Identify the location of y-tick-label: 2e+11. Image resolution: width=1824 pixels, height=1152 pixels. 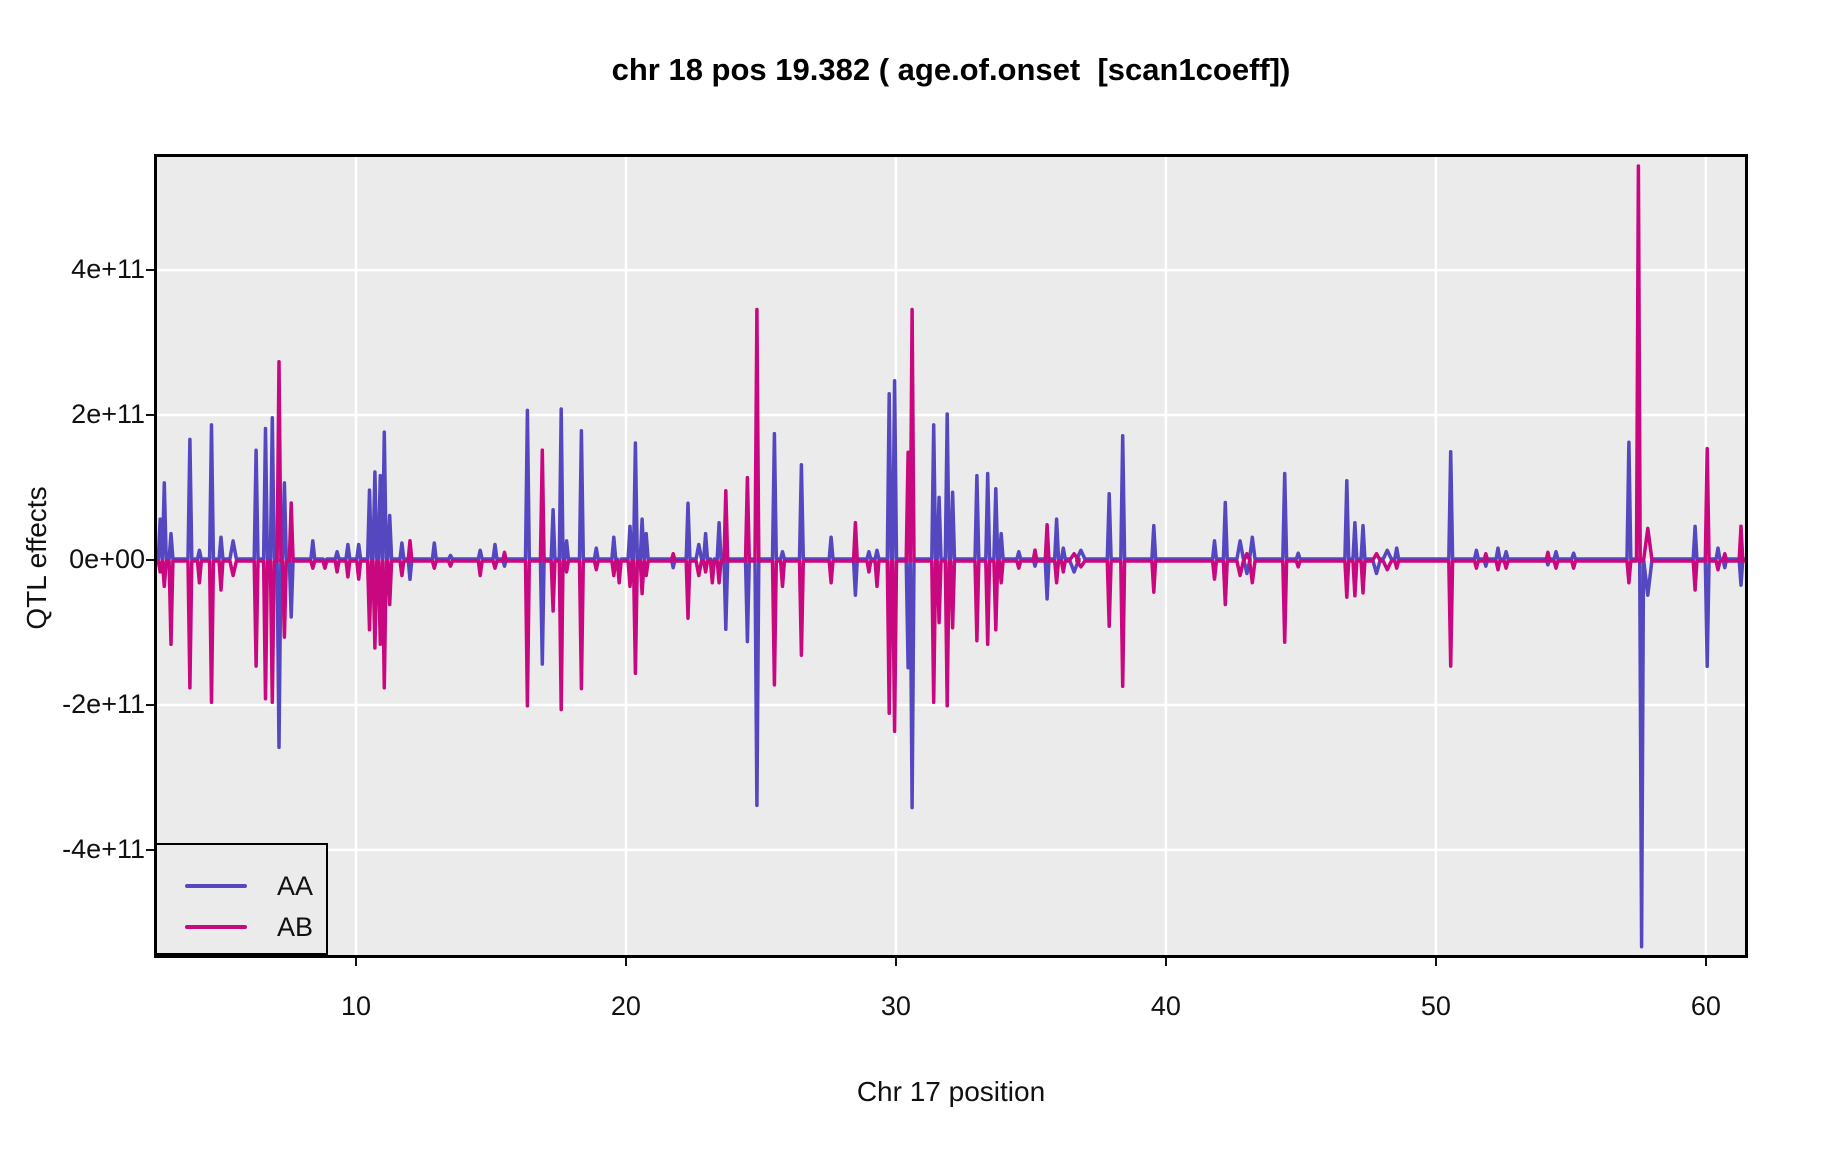
(108, 414).